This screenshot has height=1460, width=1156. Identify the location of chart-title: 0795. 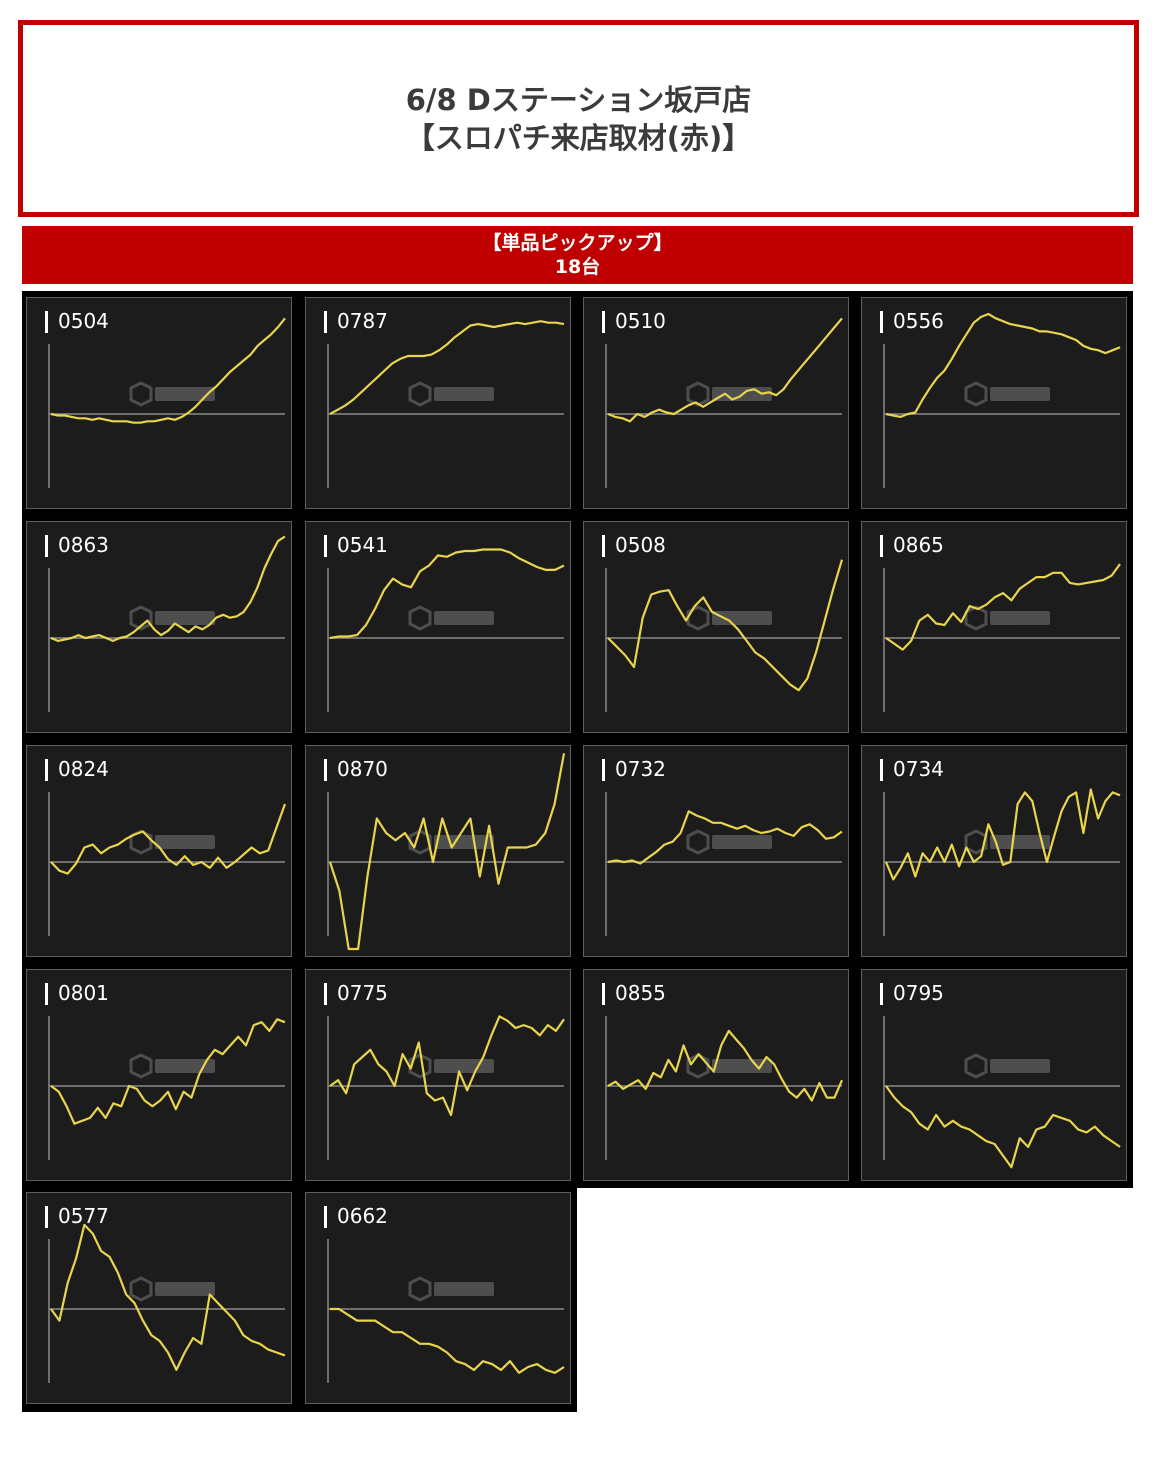
(918, 993).